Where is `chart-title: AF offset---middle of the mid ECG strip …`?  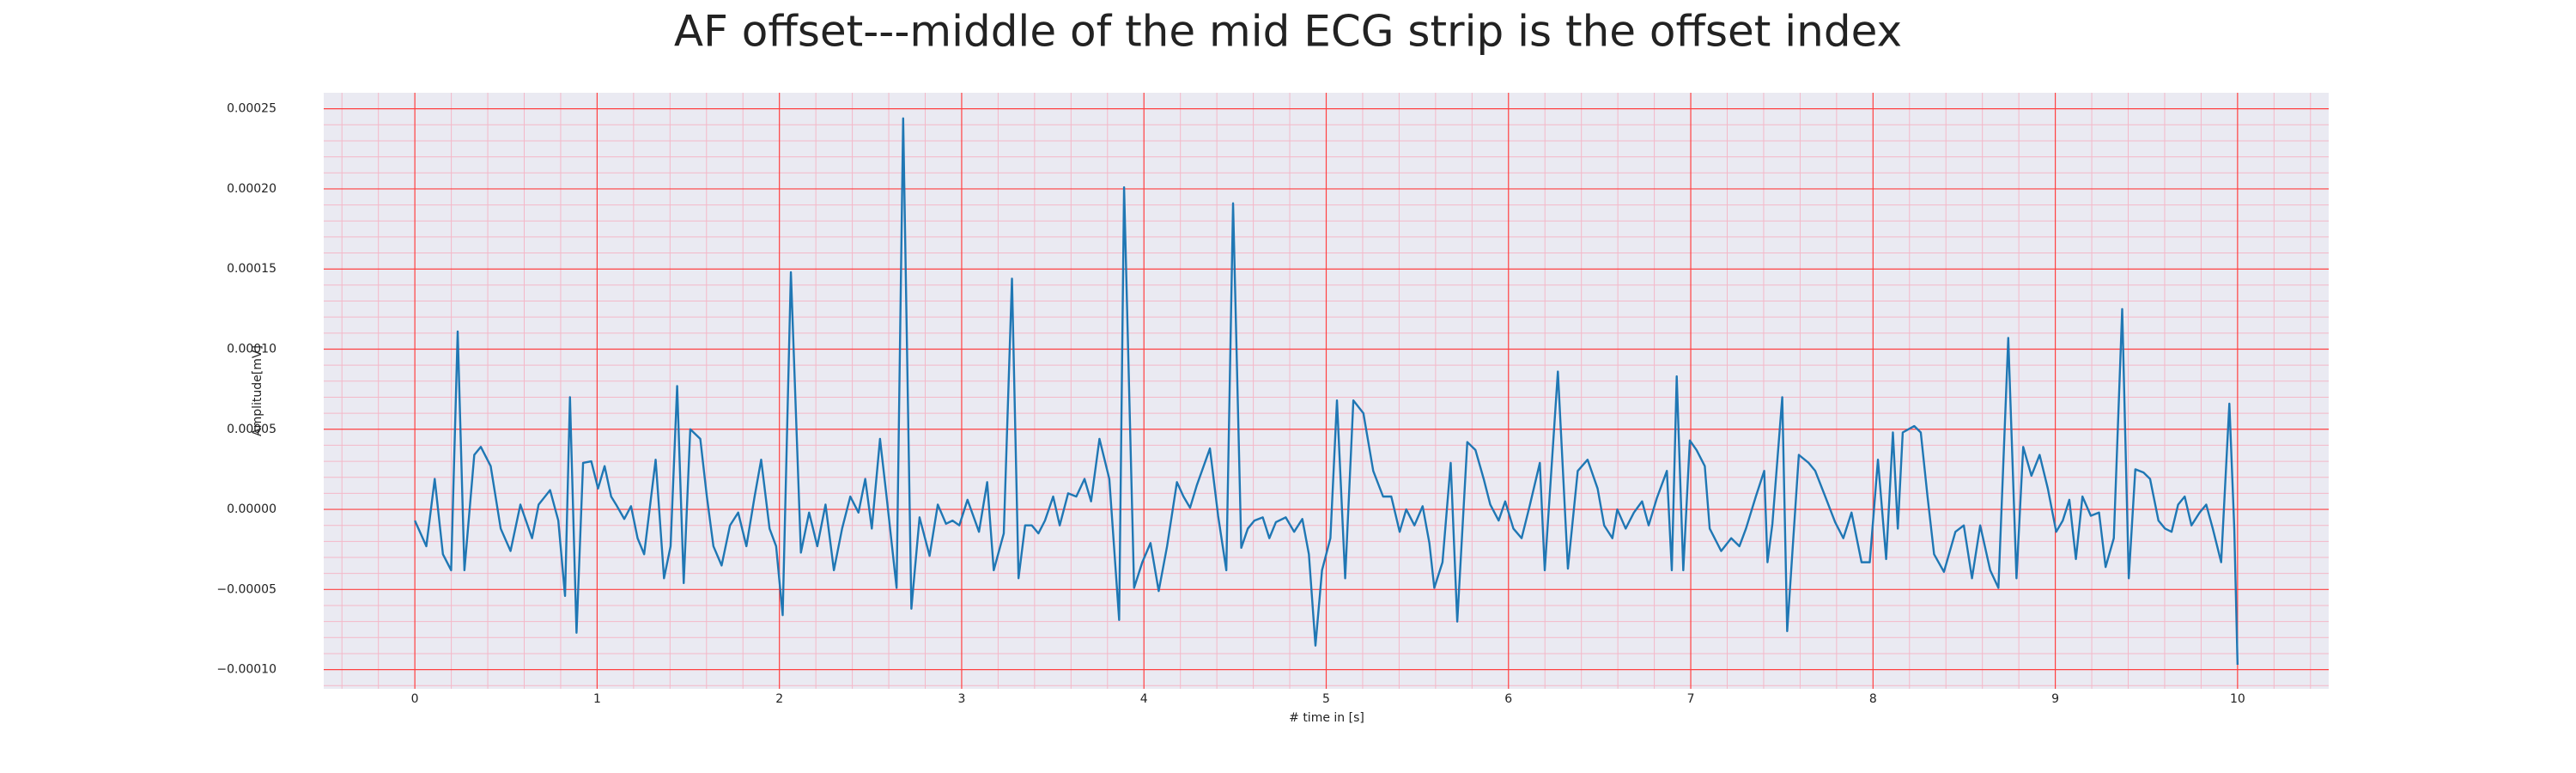
chart-title: AF offset---middle of the mid ECG strip … is located at coordinates (1288, 32).